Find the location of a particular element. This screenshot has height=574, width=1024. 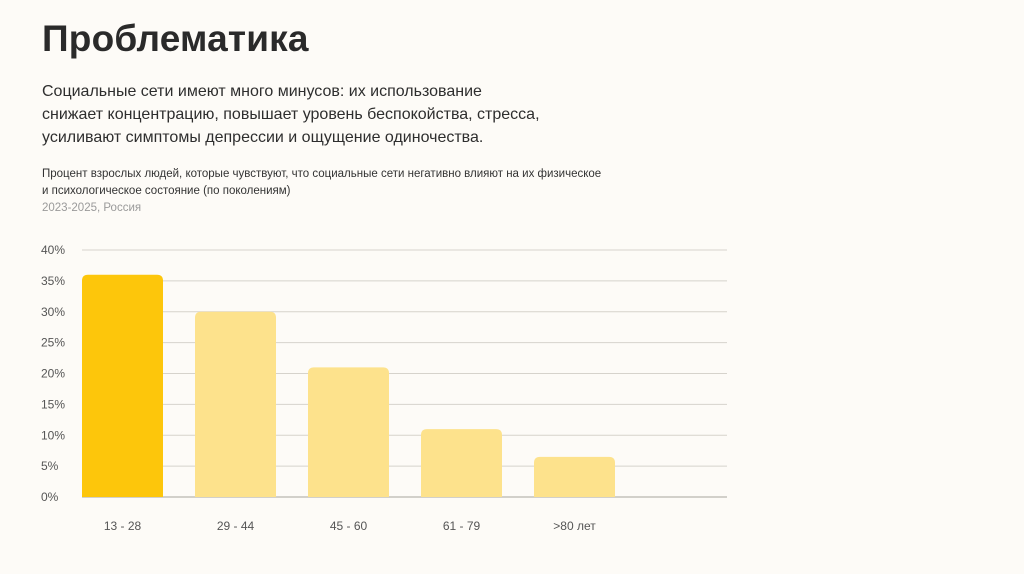

chart-subtitle: 2023-2025, Россия is located at coordinates (92, 208).